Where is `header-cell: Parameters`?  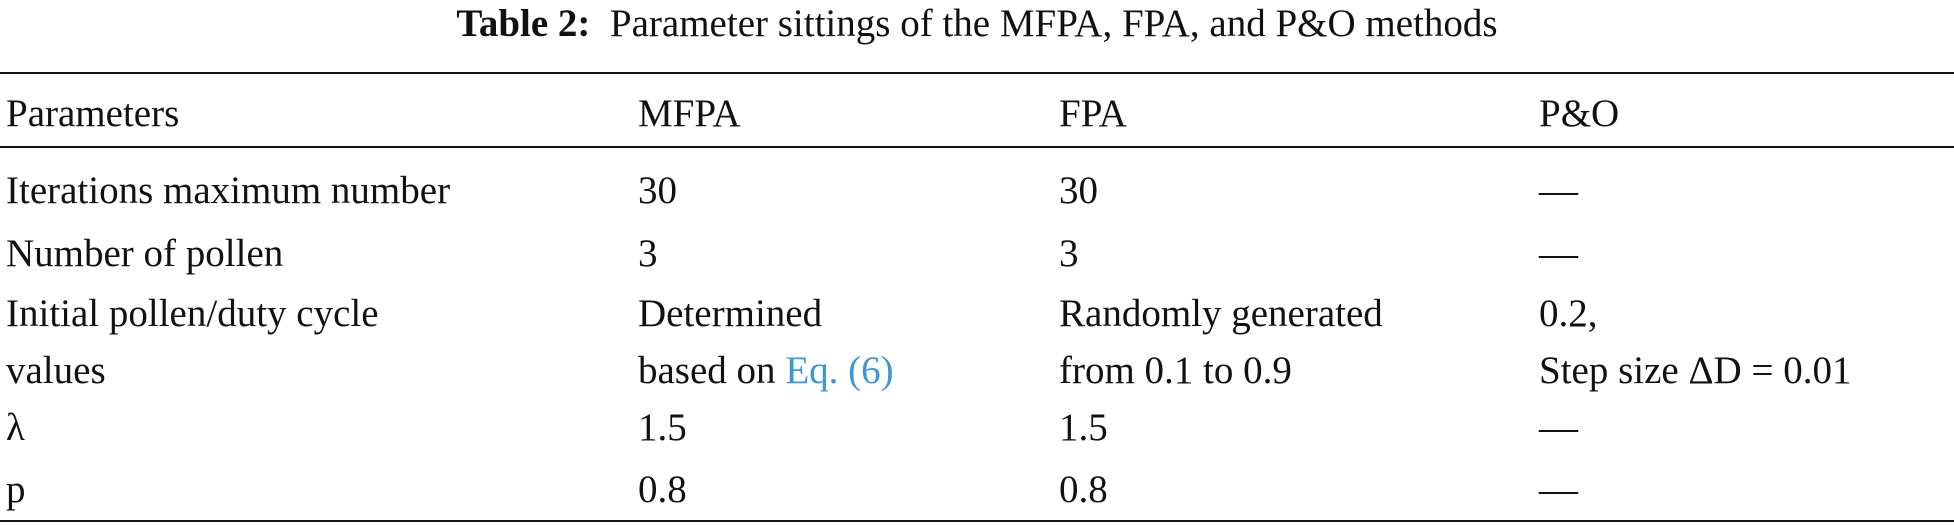 header-cell: Parameters is located at coordinates (93, 113).